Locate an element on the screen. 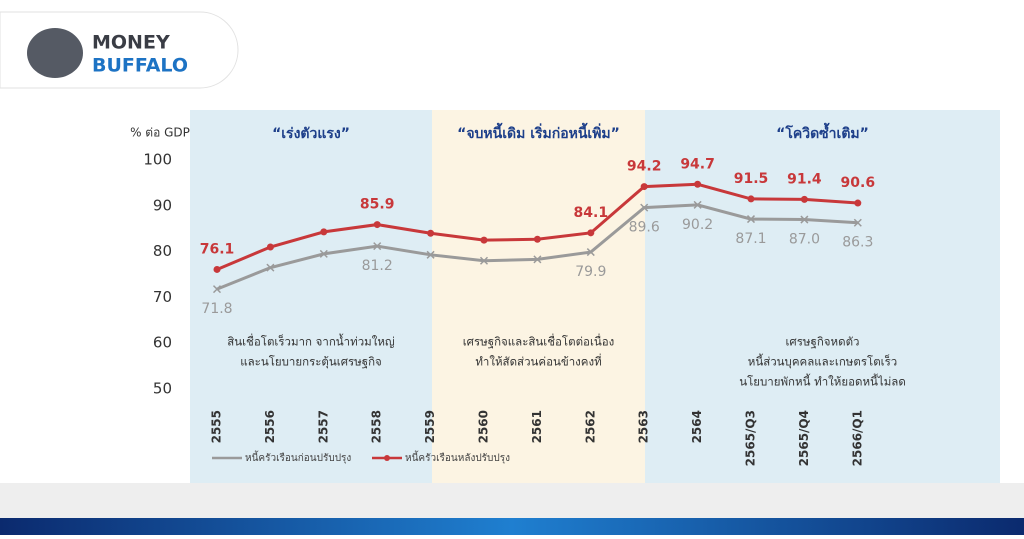 This screenshot has height=539, width=1024. x-tick-label: 2565/Q3 is located at coordinates (751, 438).